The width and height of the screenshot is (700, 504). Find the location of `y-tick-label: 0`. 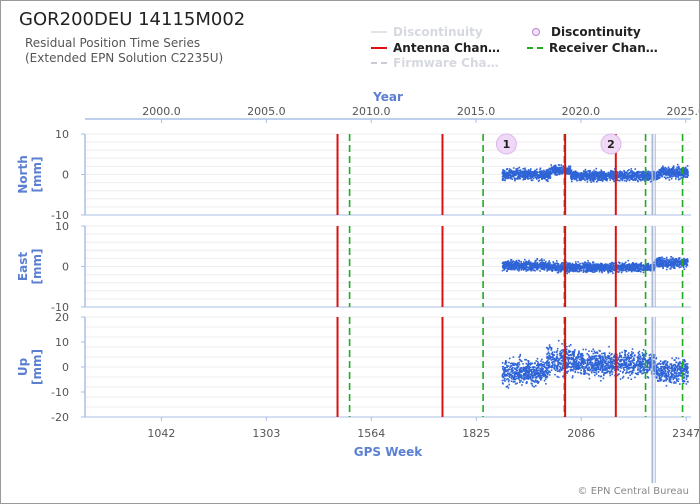

y-tick-label: 0 is located at coordinates (65, 175).